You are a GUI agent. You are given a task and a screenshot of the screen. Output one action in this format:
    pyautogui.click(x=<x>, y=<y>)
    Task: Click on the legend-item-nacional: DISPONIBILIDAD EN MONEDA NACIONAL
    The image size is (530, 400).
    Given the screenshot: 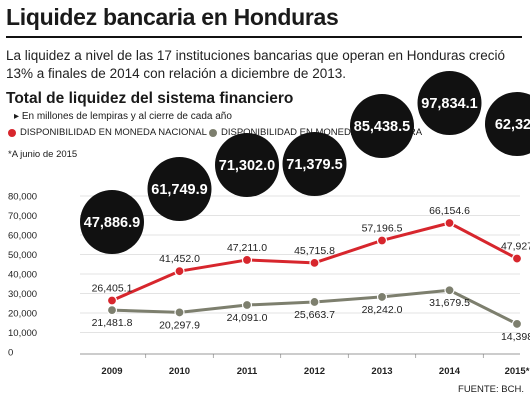 What is the action you would take?
    pyautogui.click(x=107, y=132)
    